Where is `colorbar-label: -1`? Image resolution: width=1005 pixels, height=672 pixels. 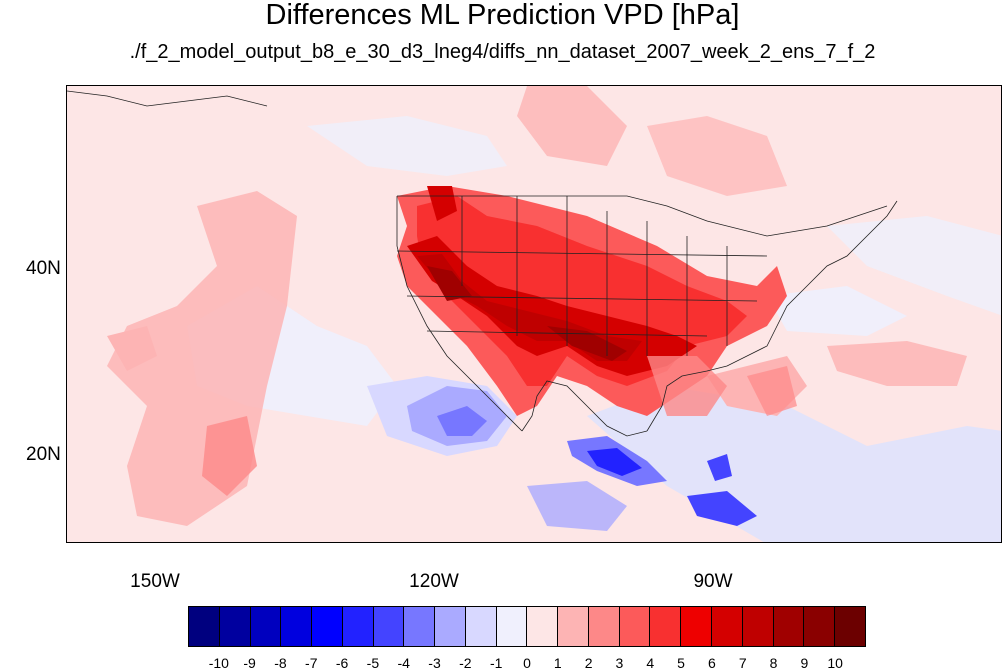
colorbar-label: -1 is located at coordinates (496, 663).